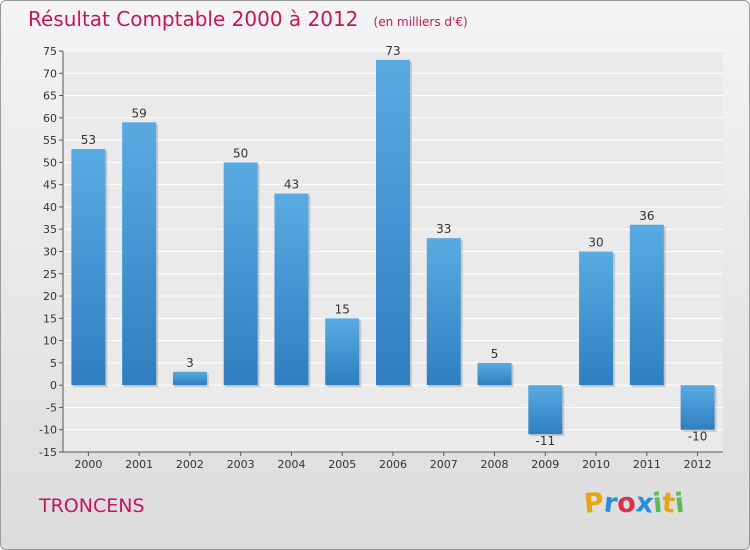 The width and height of the screenshot is (750, 550). What do you see at coordinates (646, 216) in the screenshot?
I see `bar-value-label: 36` at bounding box center [646, 216].